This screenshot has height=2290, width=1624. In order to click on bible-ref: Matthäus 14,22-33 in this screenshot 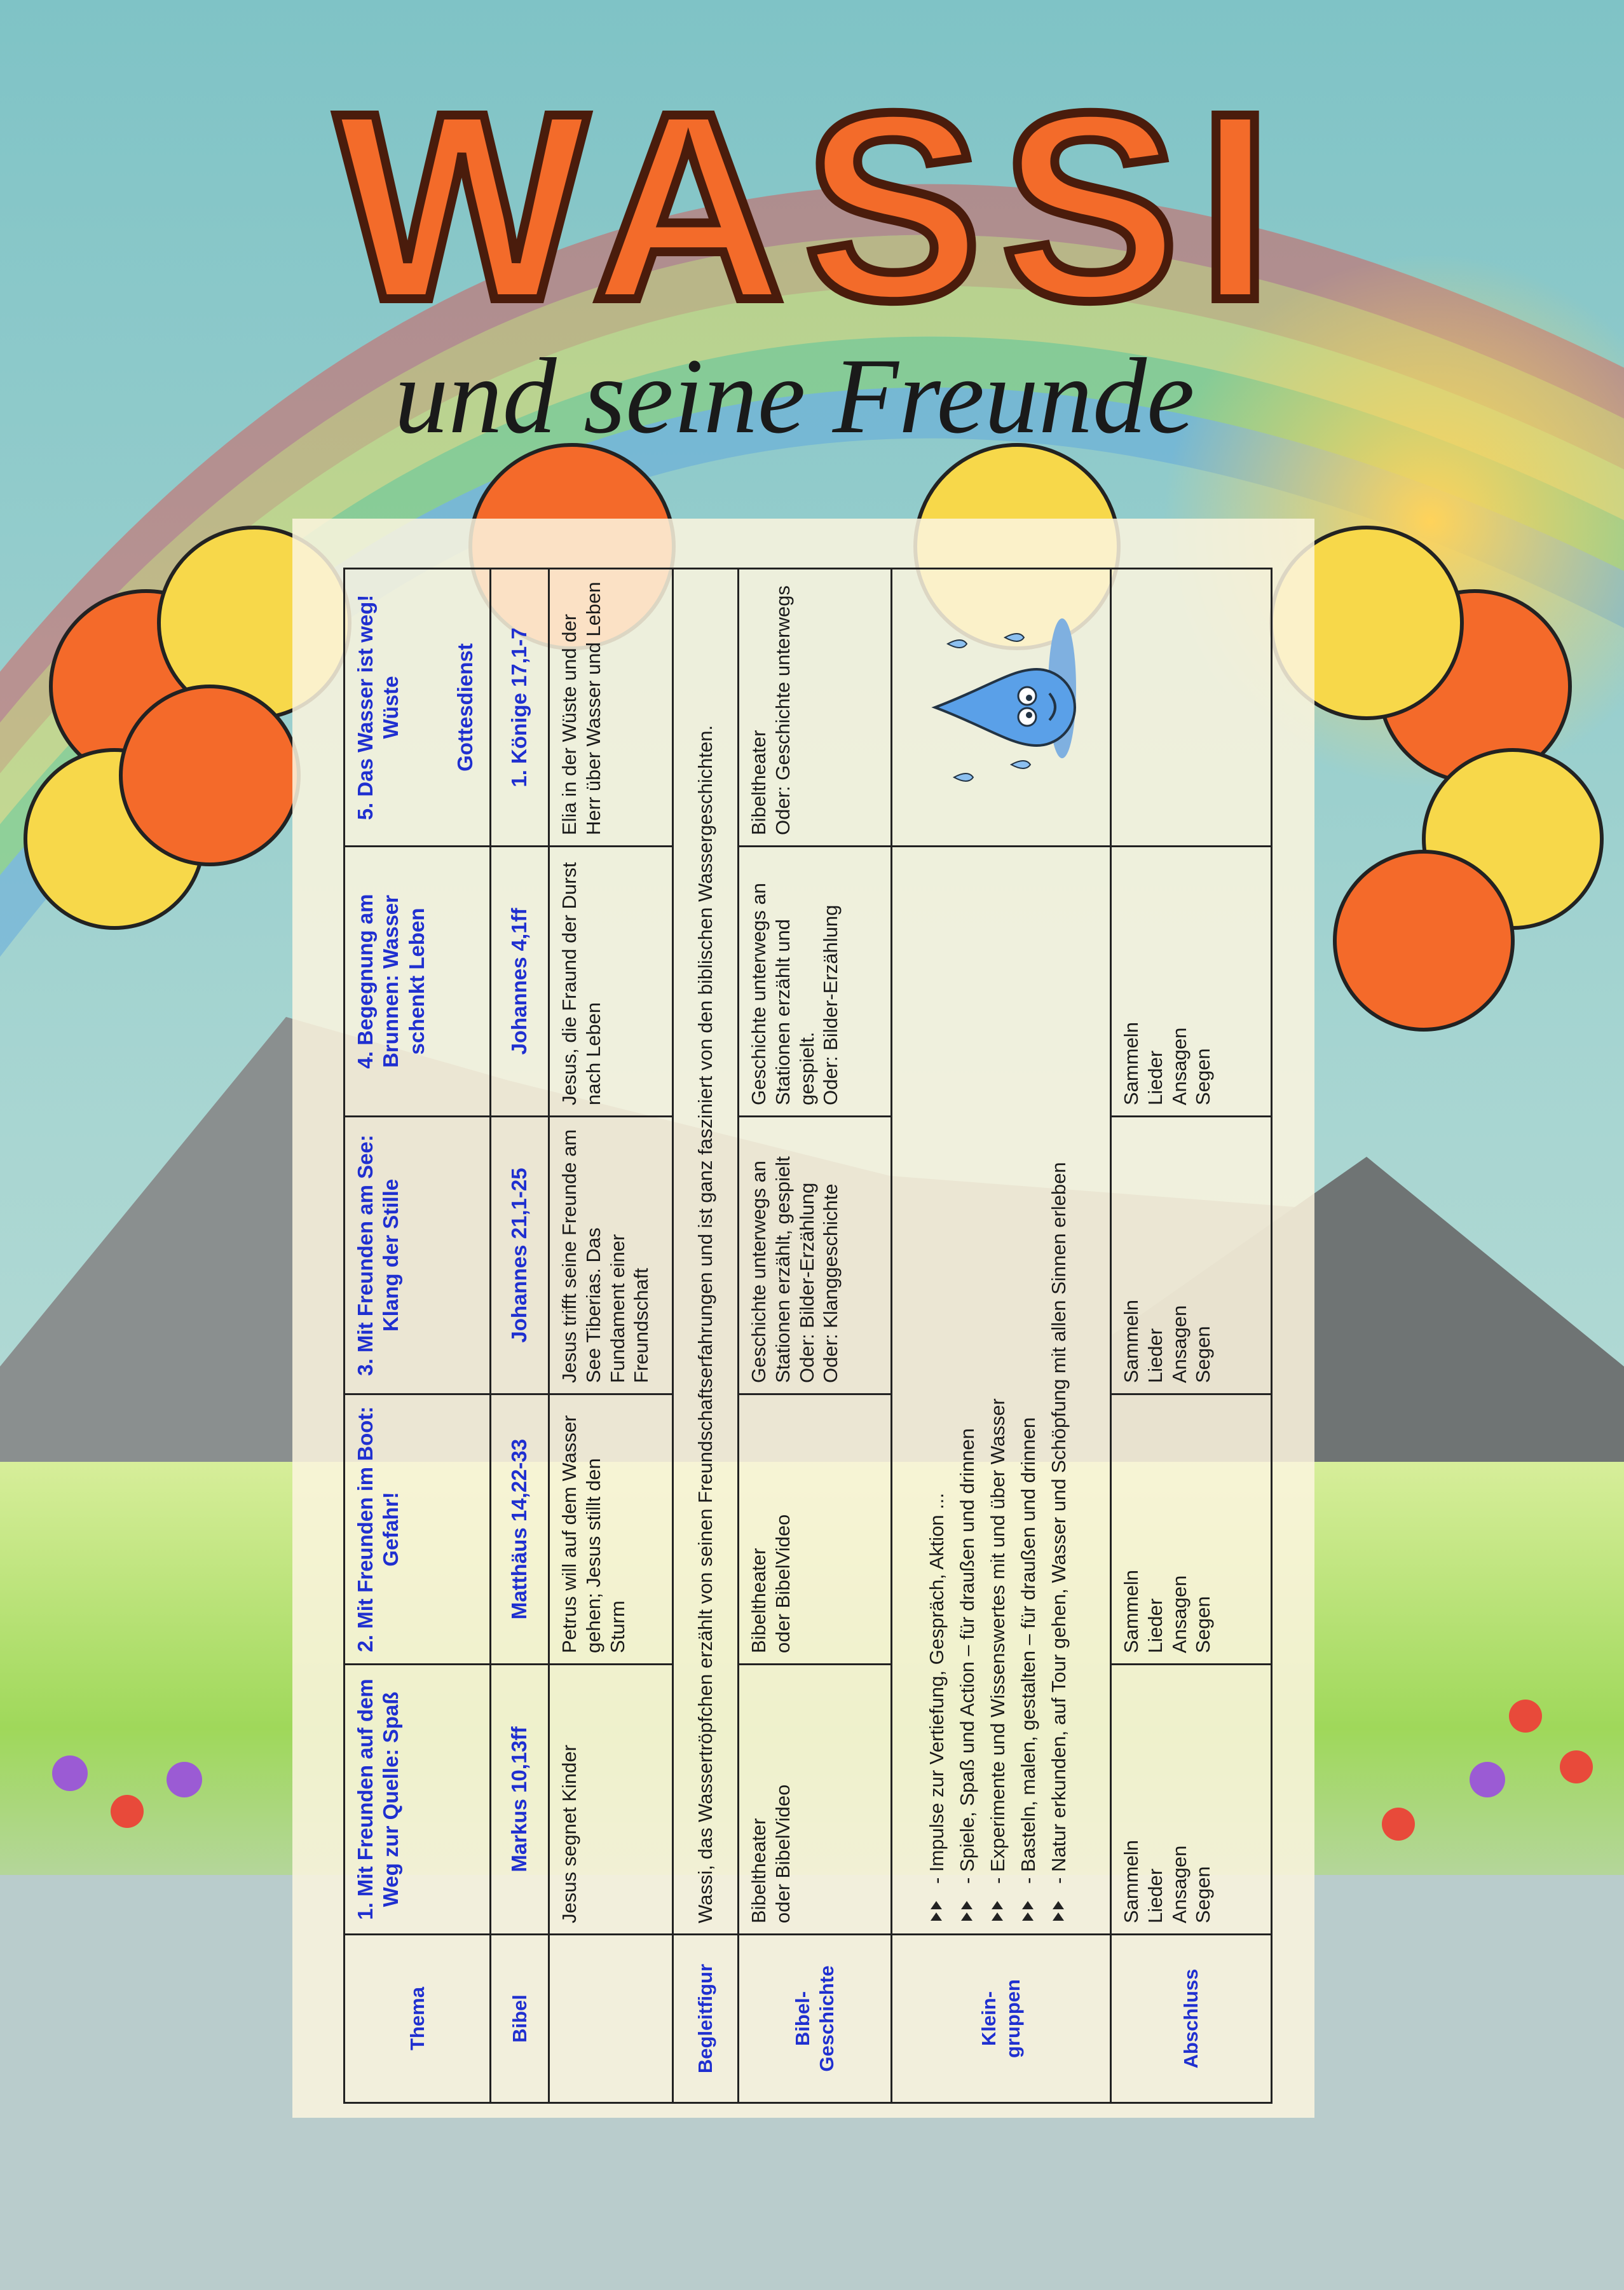, I will do `click(519, 1529)`.